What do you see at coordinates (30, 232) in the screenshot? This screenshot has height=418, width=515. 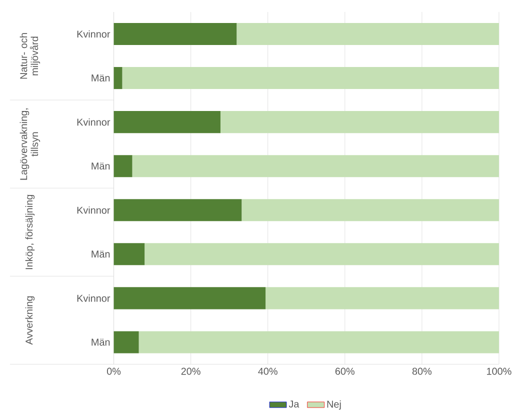 I see `text: Inköp, försäljning` at bounding box center [30, 232].